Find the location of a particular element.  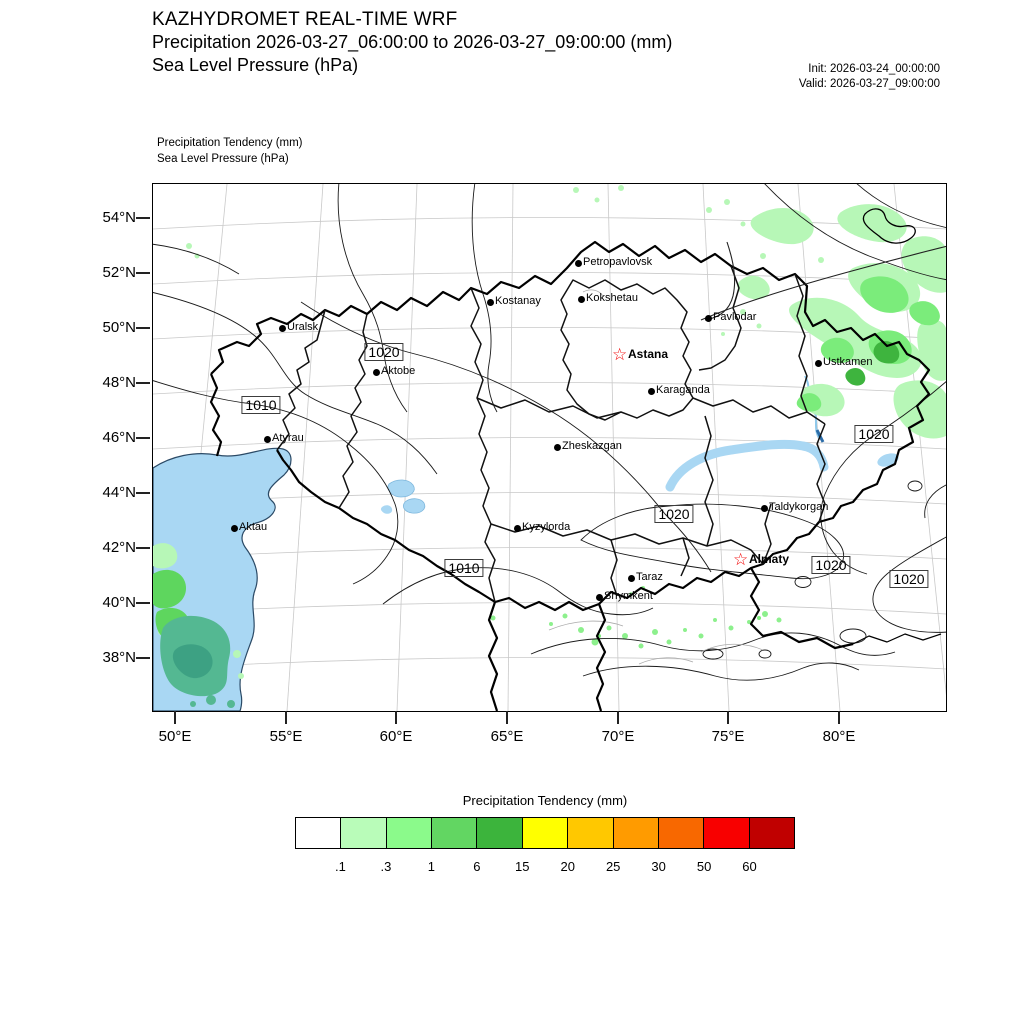

colorbar-ticks: .1 .3 1 6 15 20 25 30 50 60 is located at coordinates (545, 868).